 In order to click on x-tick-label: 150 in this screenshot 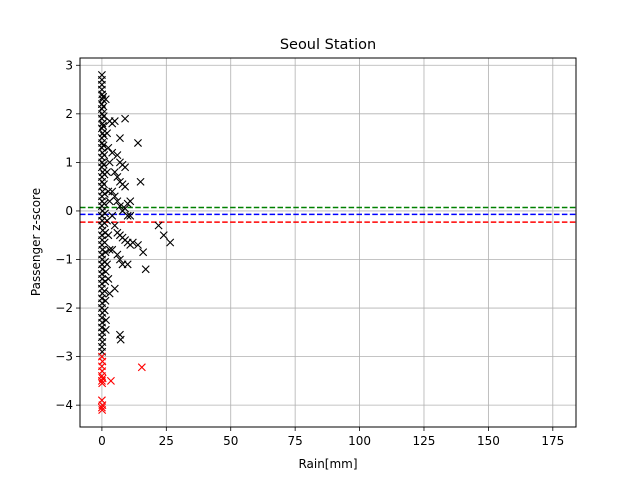, I will do `click(488, 441)`.